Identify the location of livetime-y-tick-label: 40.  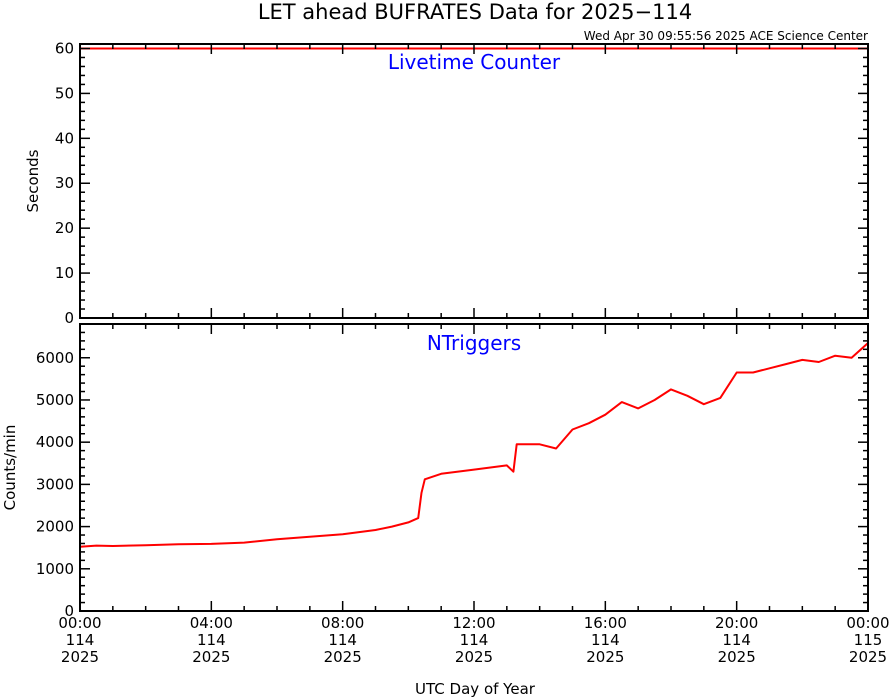
(64, 138).